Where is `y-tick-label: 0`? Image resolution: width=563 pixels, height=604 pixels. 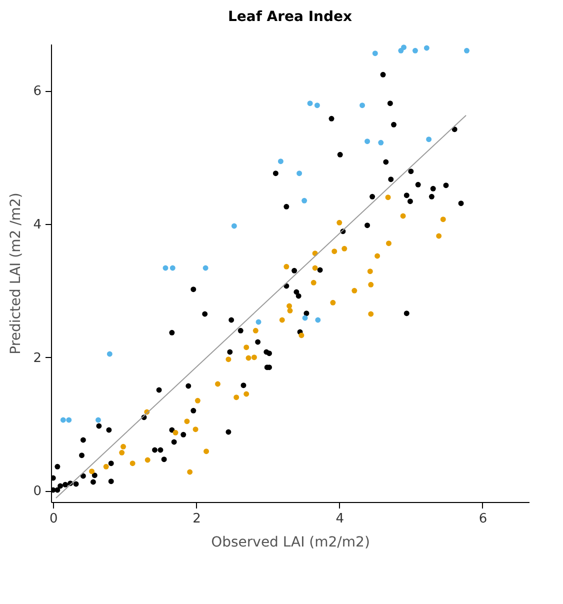
y-tick-label: 0 is located at coordinates (37, 492).